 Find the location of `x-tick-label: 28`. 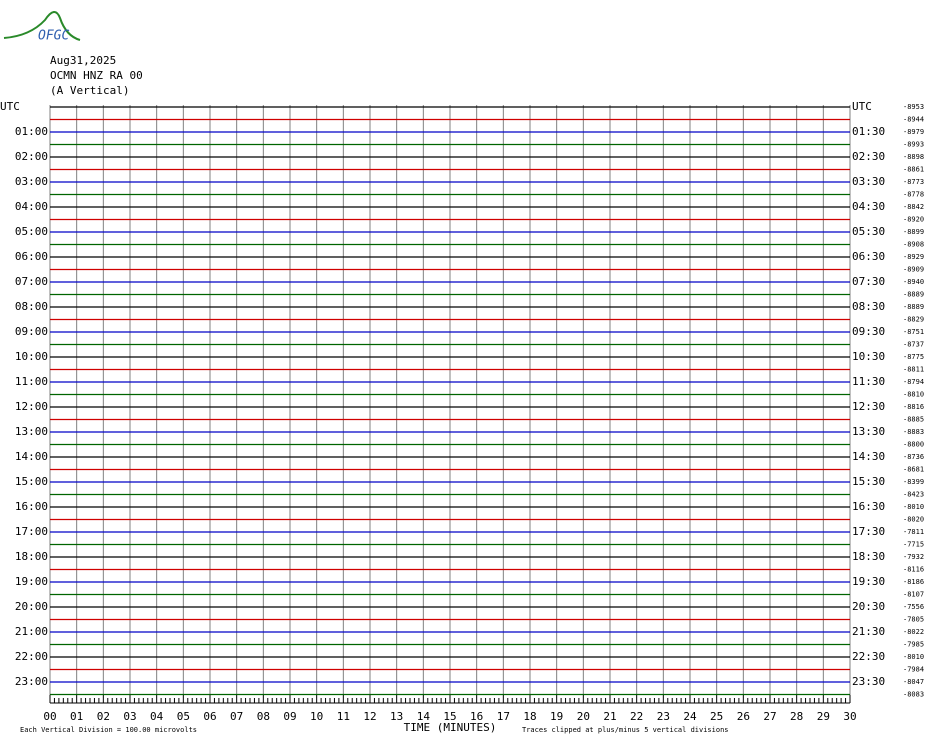

x-tick-label: 28 is located at coordinates (796, 716).